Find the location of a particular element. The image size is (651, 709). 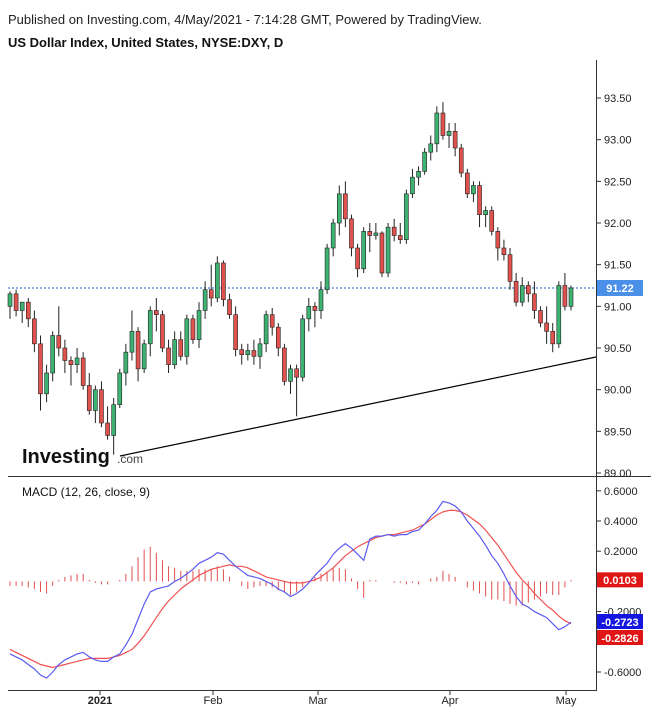

x-tick-label: May is located at coordinates (566, 701).